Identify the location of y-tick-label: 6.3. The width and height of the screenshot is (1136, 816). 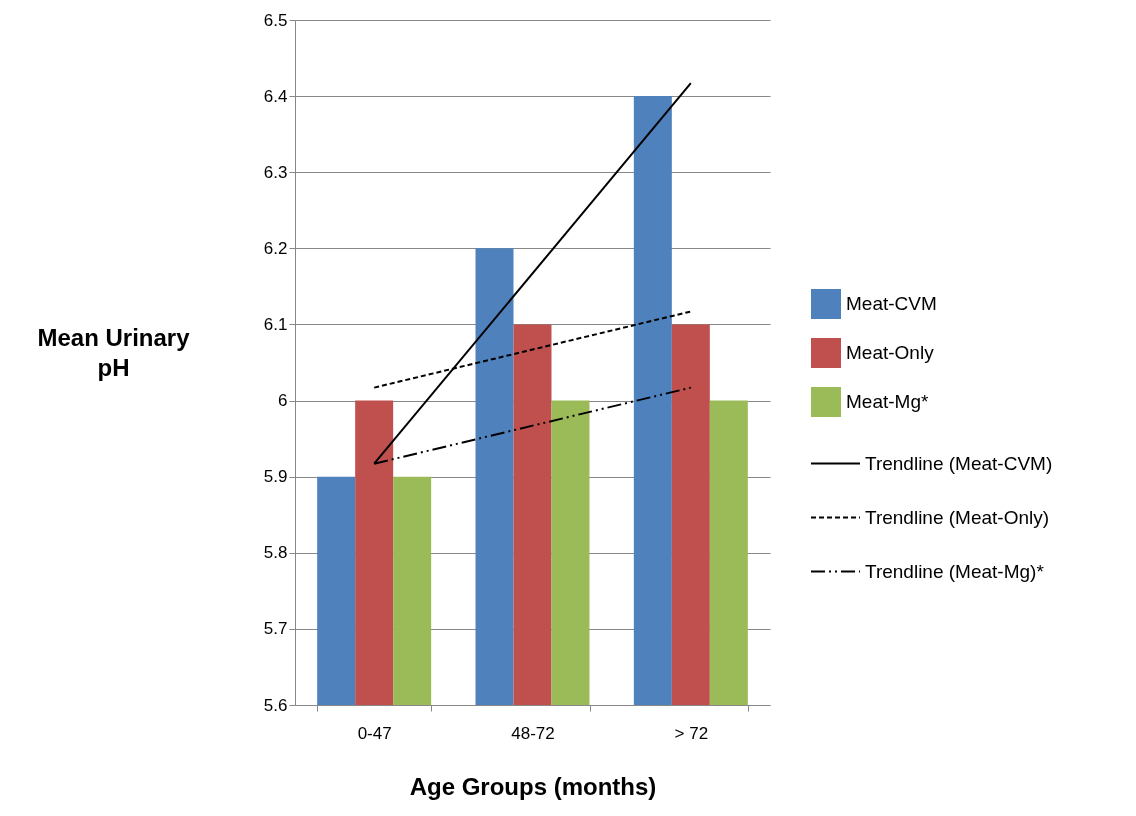
(275, 172).